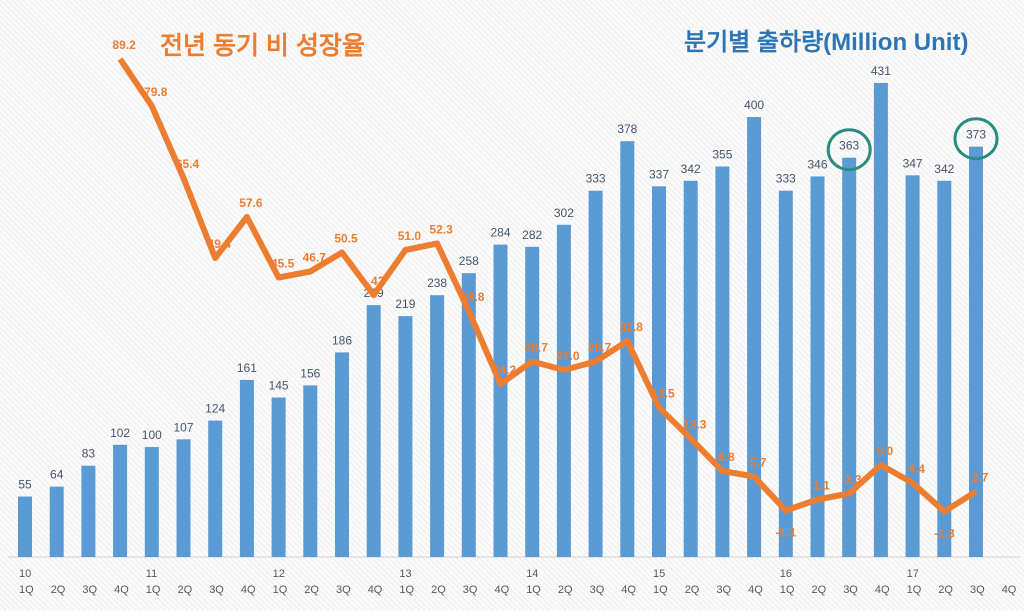  What do you see at coordinates (537, 348) in the screenshot?
I see `line-data-label: 28.7` at bounding box center [537, 348].